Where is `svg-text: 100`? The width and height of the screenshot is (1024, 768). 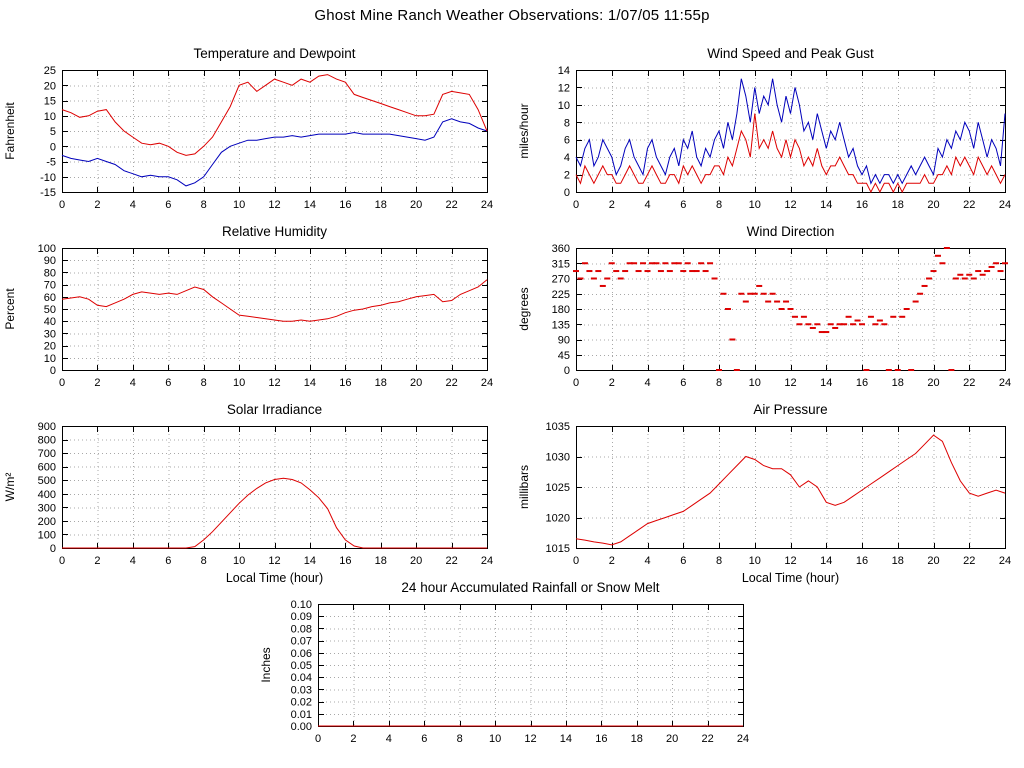
svg-text: 100 is located at coordinates (47, 535).